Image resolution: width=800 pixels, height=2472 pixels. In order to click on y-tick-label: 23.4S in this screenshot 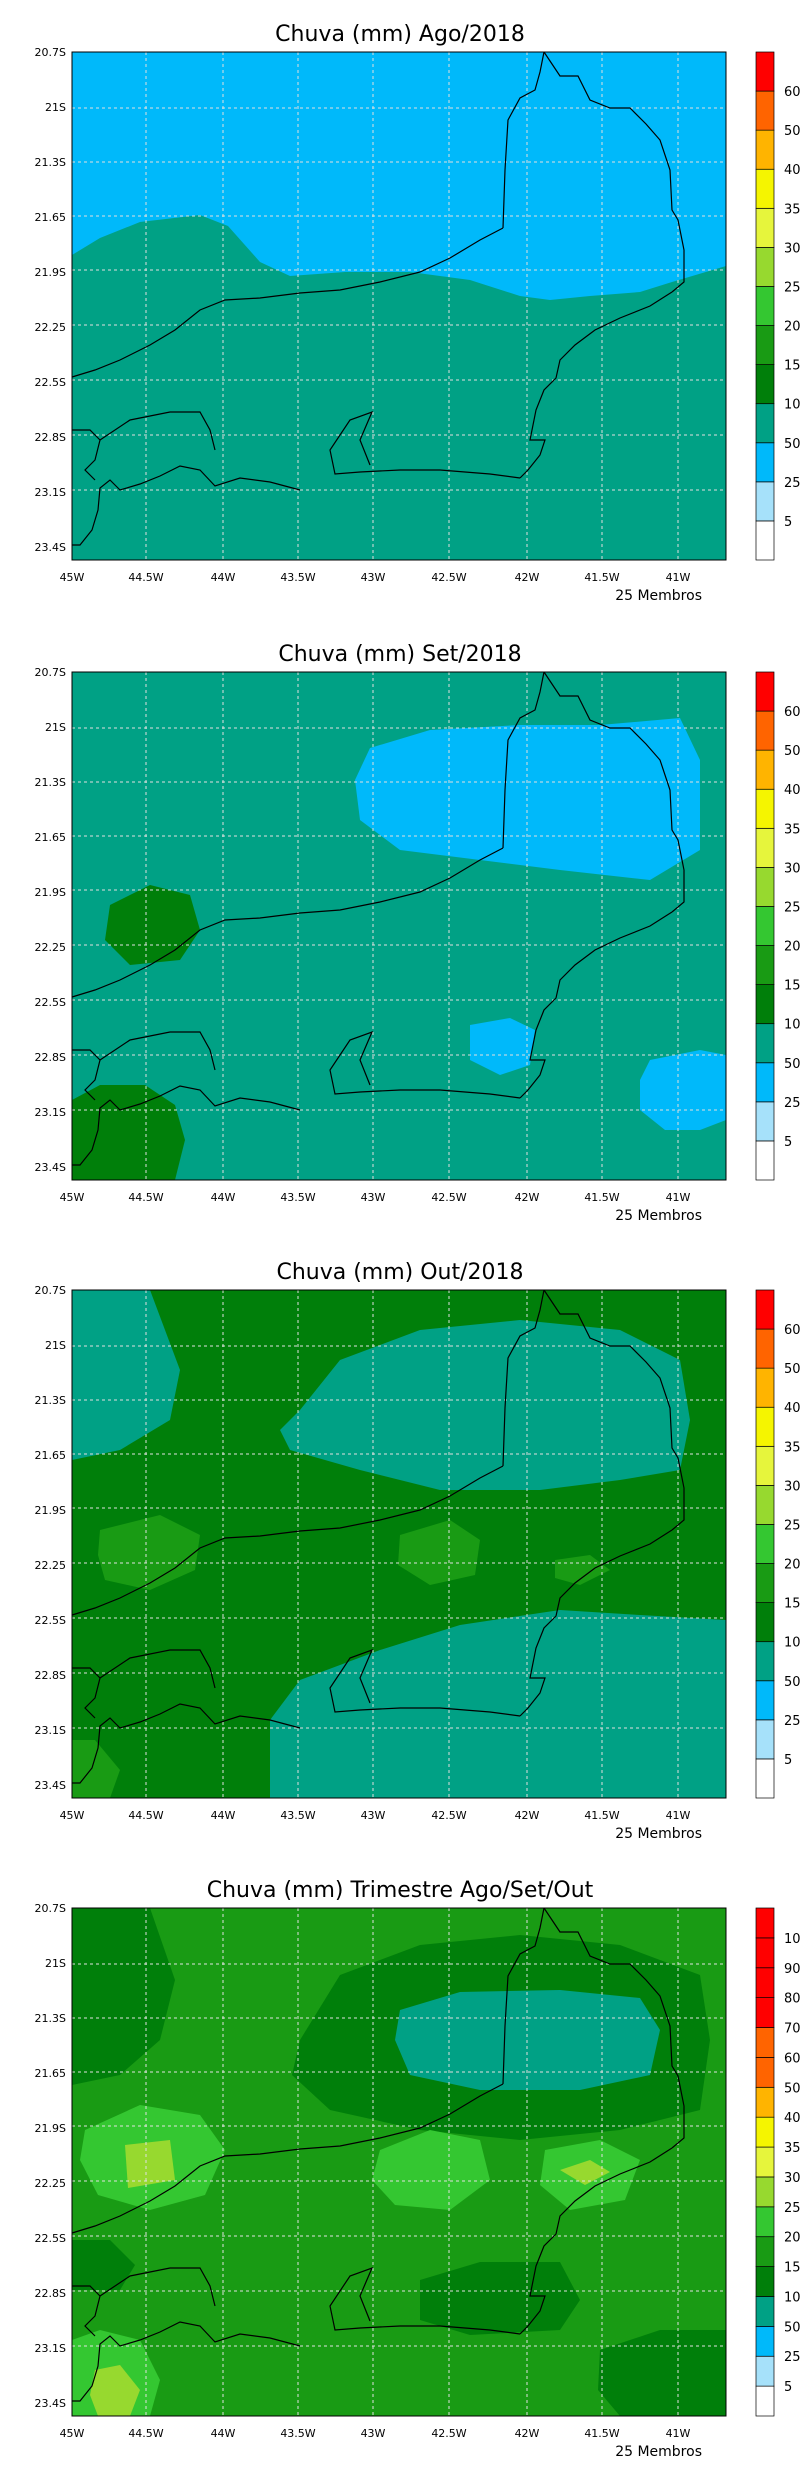, I will do `click(50, 547)`.